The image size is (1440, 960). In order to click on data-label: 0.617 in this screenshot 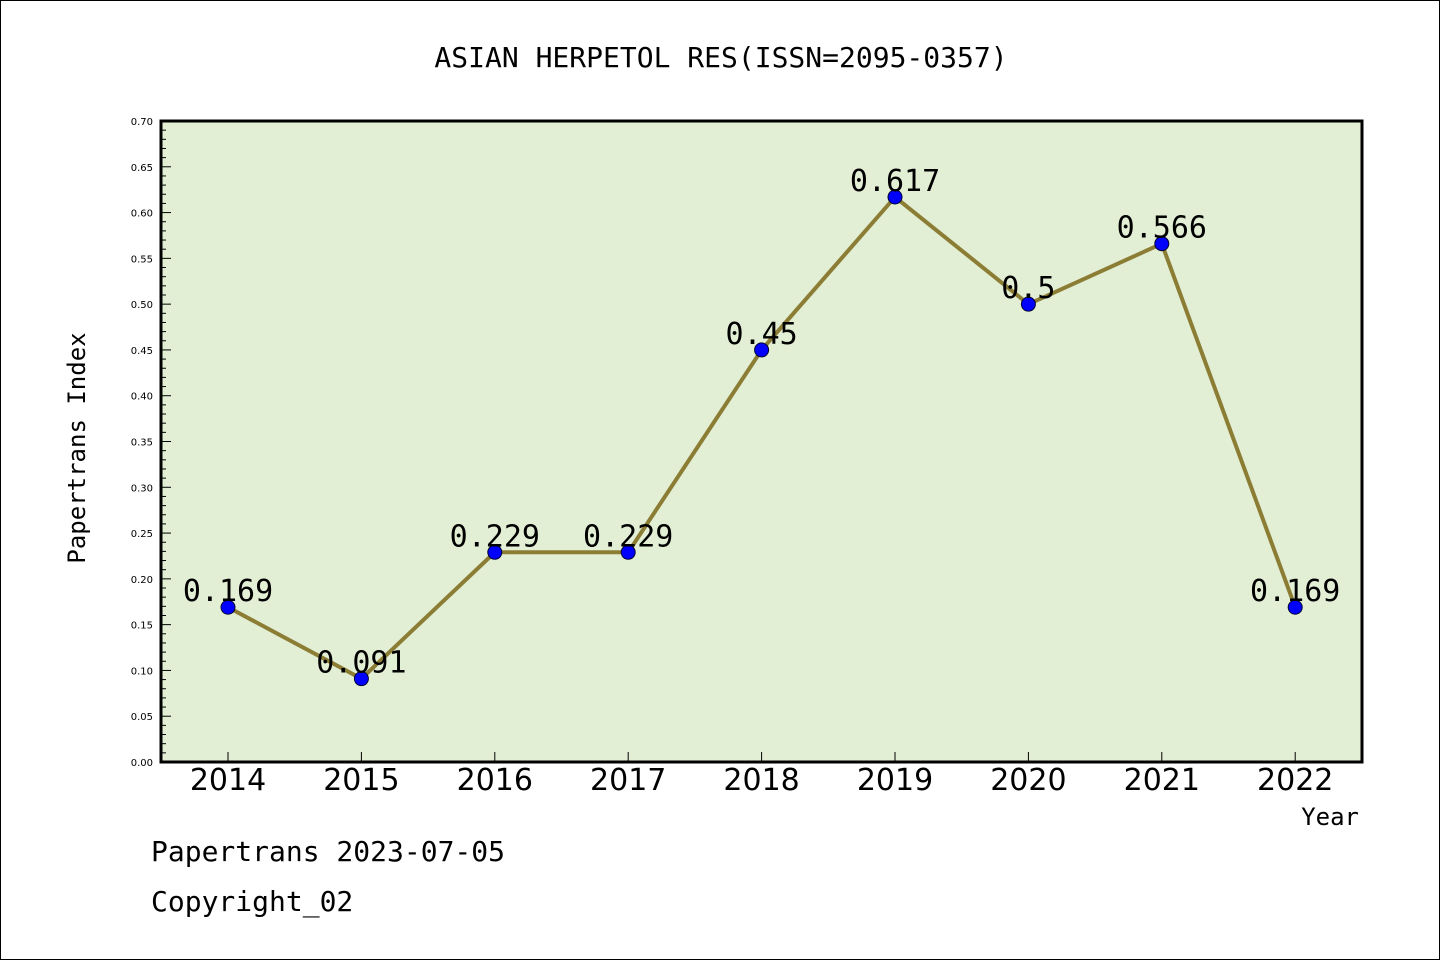, I will do `click(895, 181)`.